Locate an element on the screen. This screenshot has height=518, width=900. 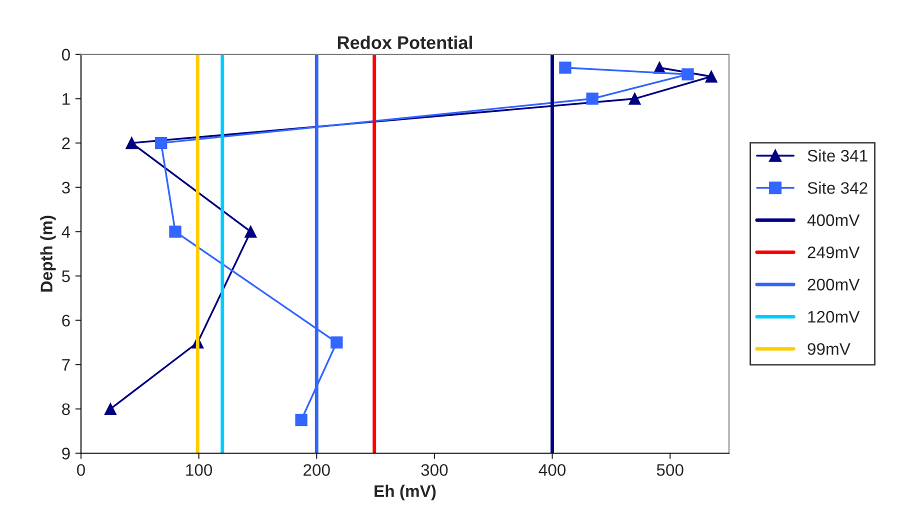
y-tick-label: 5 is located at coordinates (66, 276).